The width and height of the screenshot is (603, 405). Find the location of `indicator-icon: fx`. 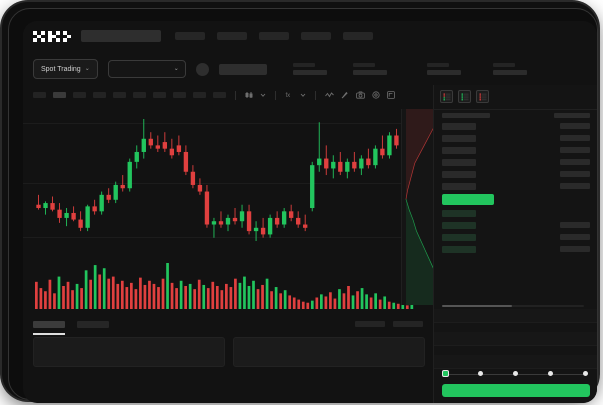

indicator-icon: fx is located at coordinates (289, 95).